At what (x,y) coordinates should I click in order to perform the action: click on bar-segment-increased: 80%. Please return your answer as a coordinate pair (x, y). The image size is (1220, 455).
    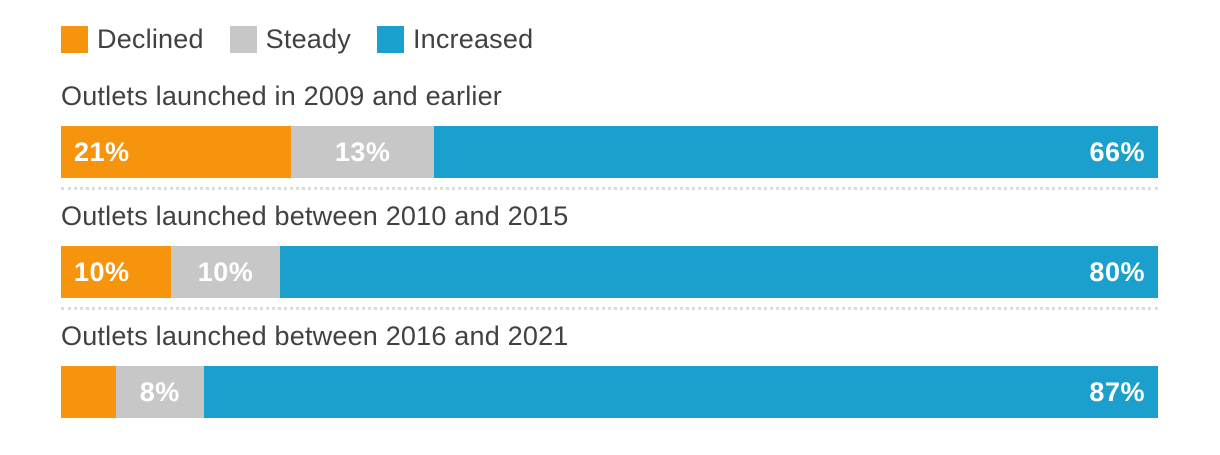
    Looking at the image, I should click on (719, 272).